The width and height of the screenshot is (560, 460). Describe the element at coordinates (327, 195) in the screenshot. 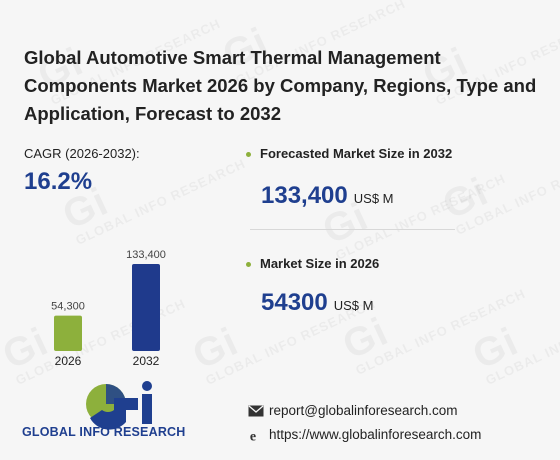

I see `forecast-size-value: 133,400 US$ M` at that location.